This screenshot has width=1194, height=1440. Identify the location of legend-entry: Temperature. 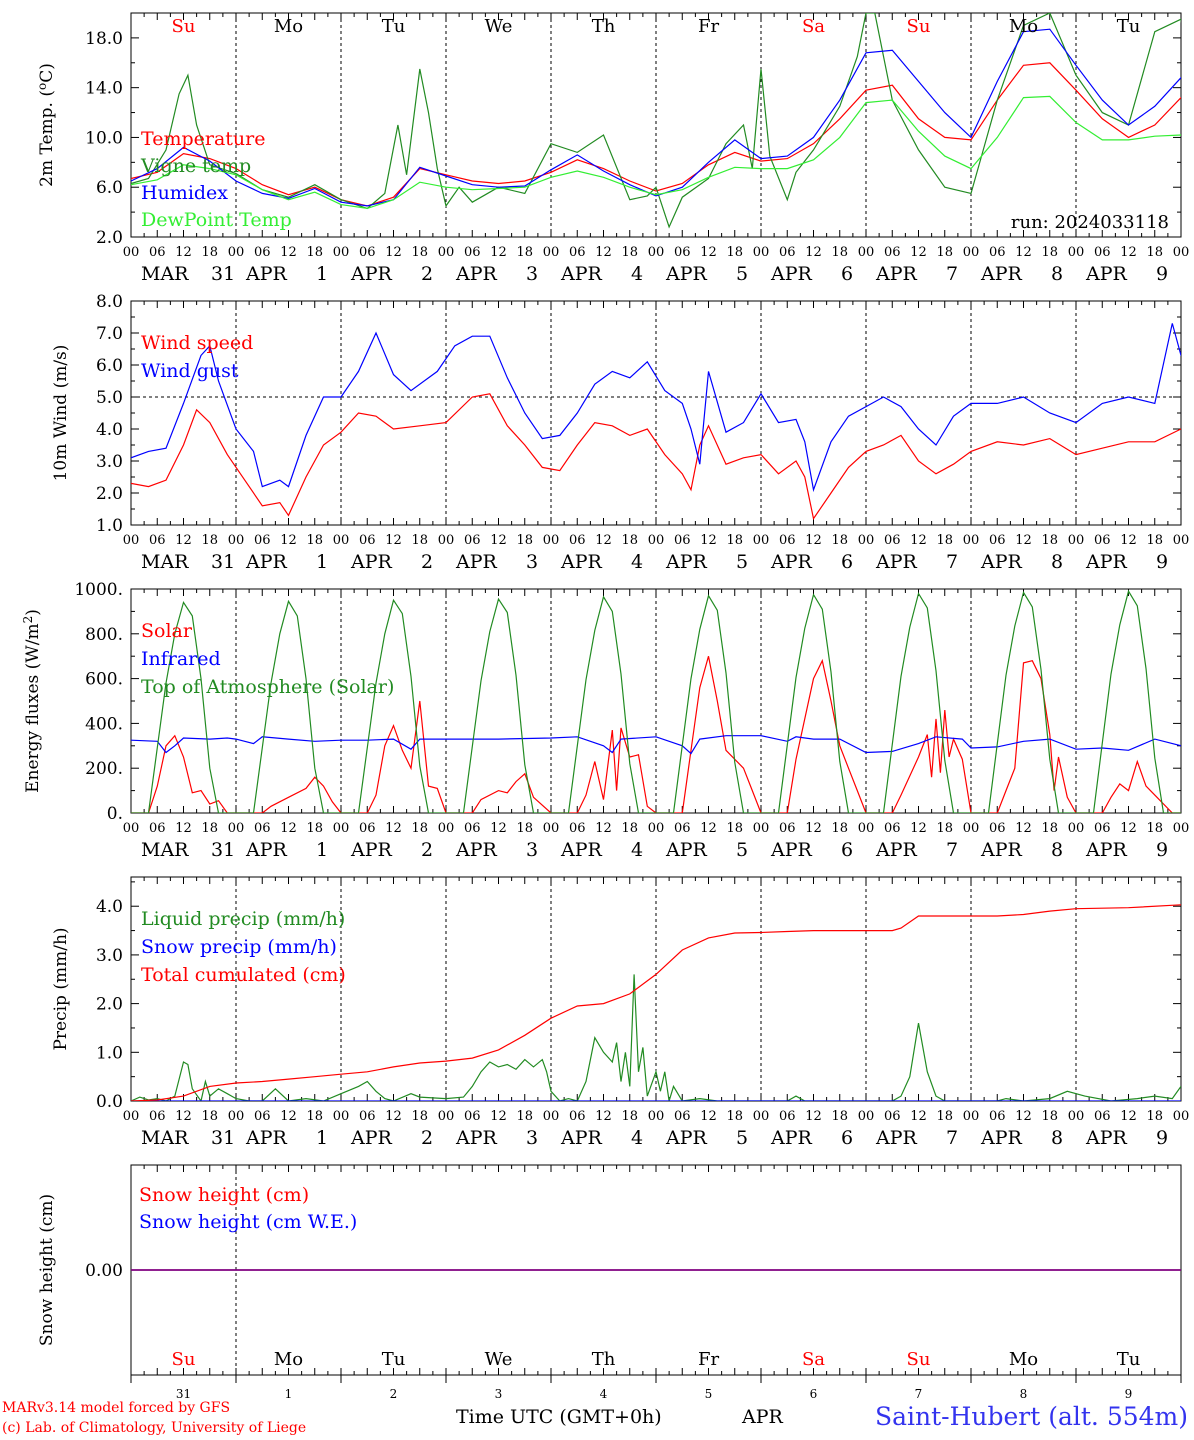
(203, 139).